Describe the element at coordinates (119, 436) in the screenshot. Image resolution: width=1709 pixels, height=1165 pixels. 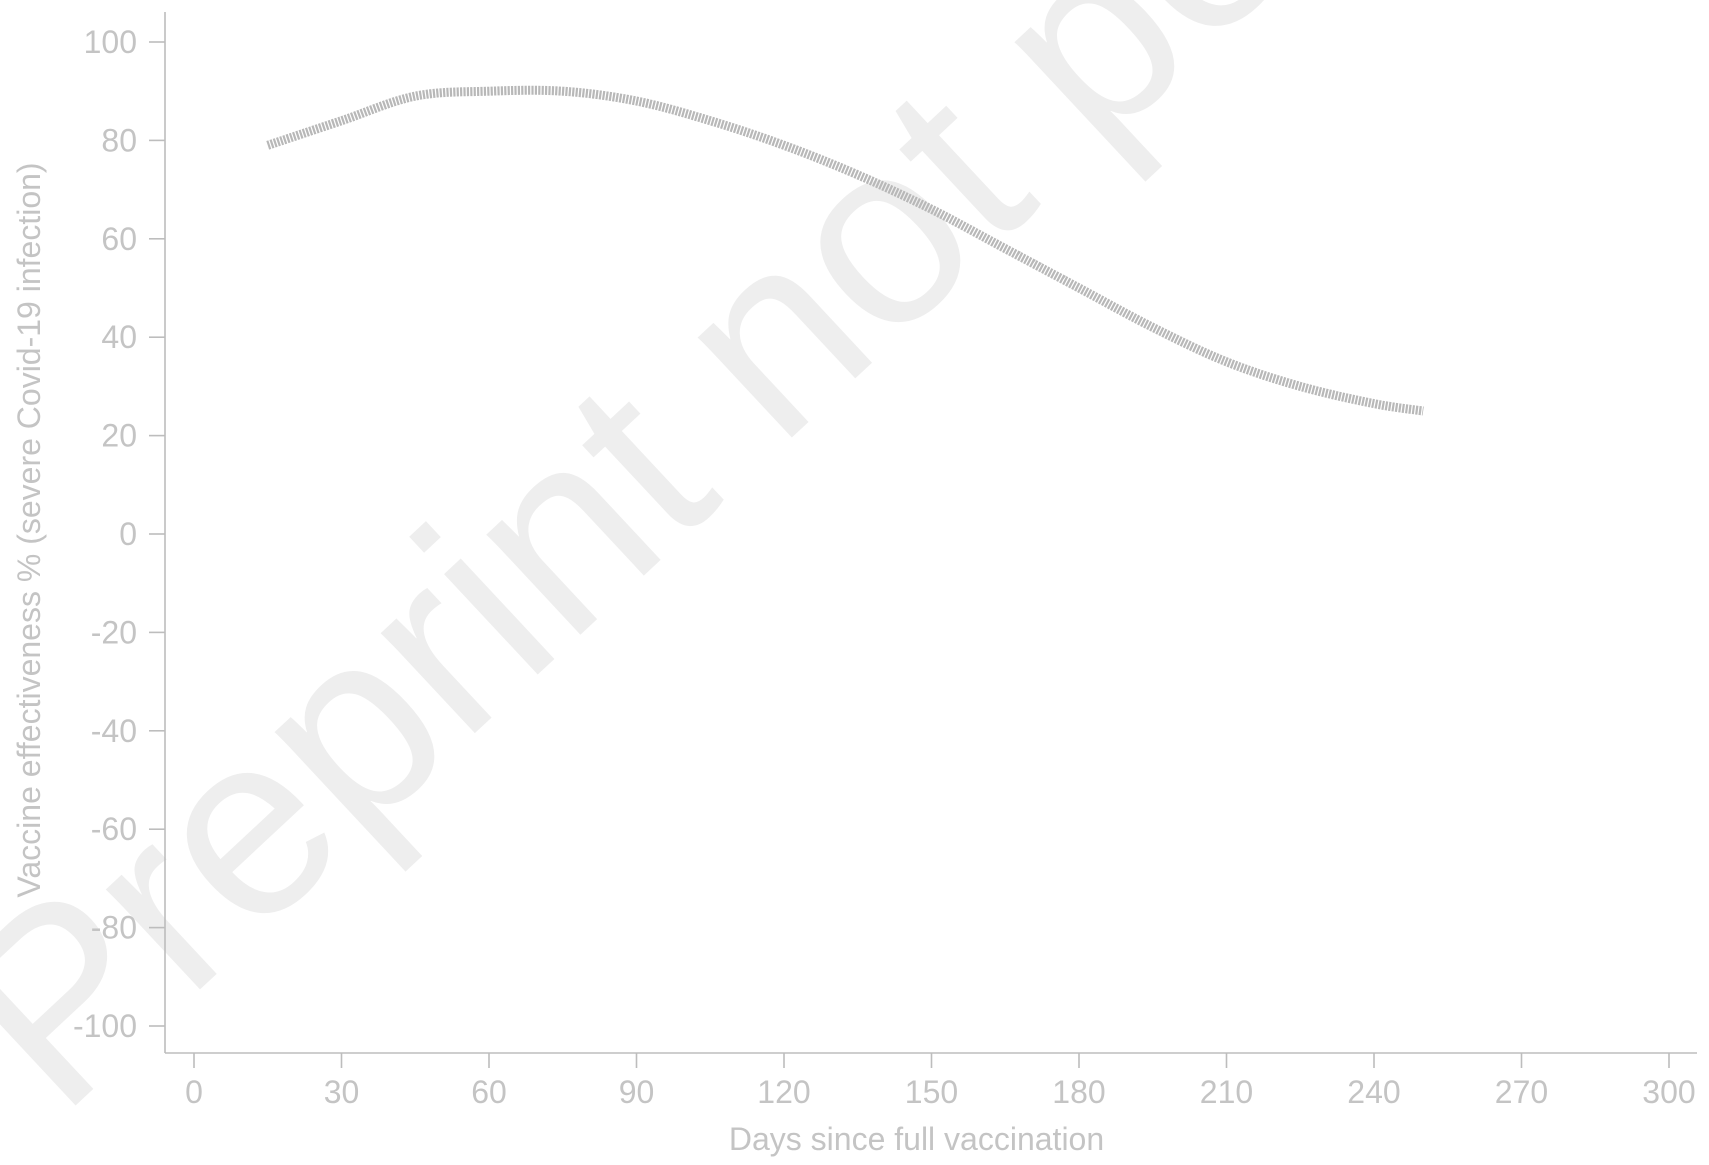
I see `y-tick-label: 20` at that location.